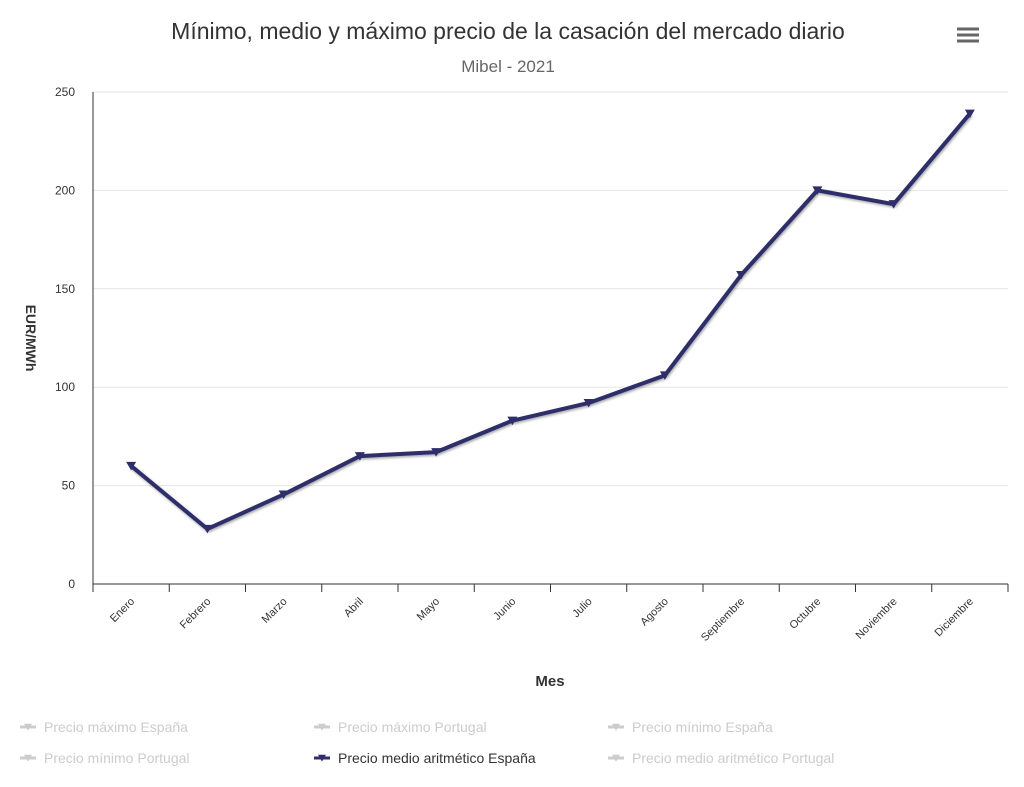  I want to click on legend-item: Precio medio aritmético Portugal, so click(721, 758).